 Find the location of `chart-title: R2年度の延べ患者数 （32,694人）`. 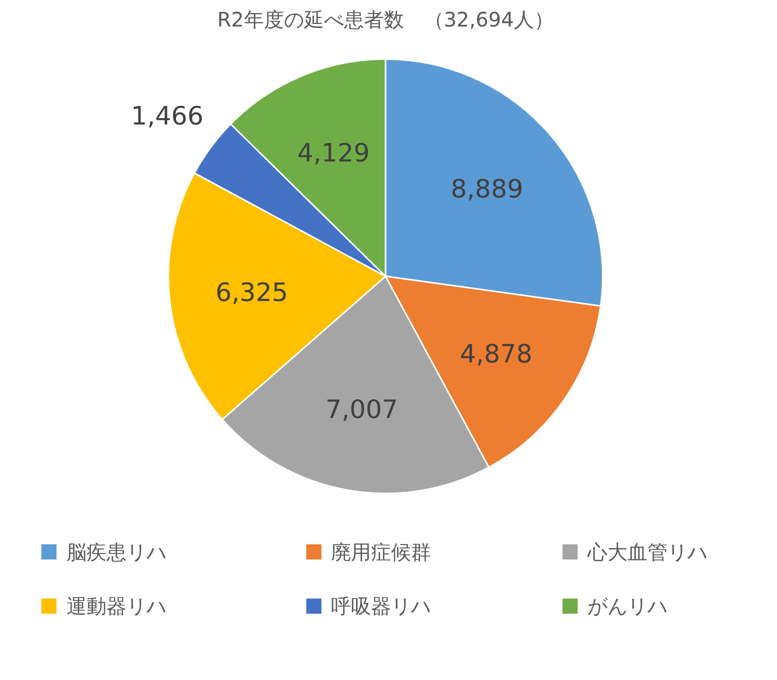

chart-title: R2年度の延べ患者数 （32,694人） is located at coordinates (385, 20).